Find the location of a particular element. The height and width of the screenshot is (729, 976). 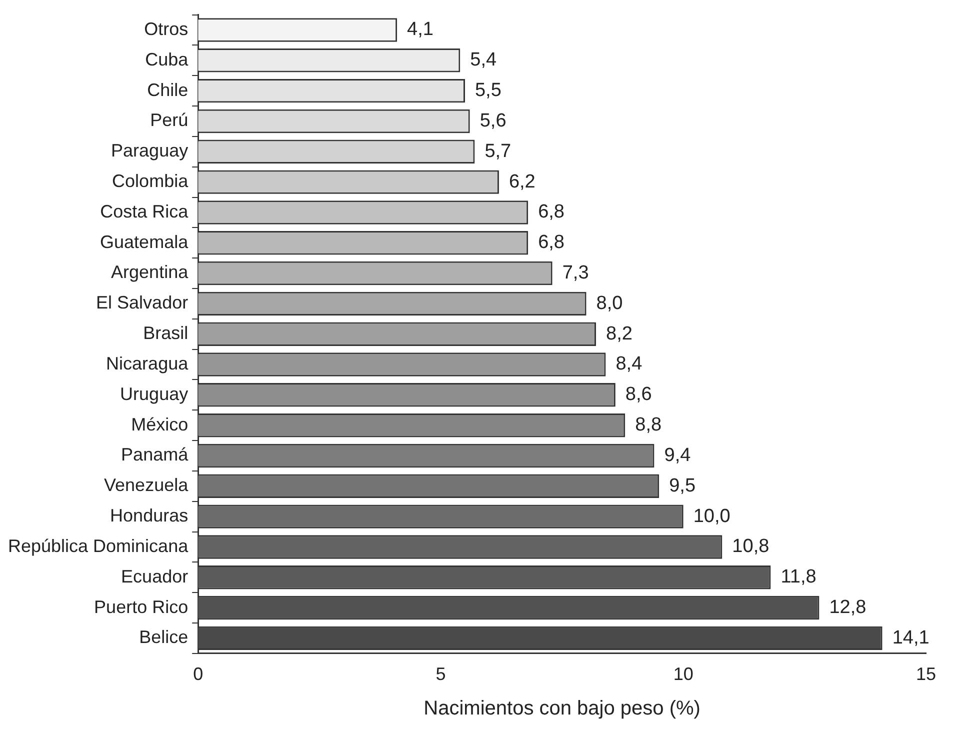

y-tick-label: Brasil is located at coordinates (165, 333).